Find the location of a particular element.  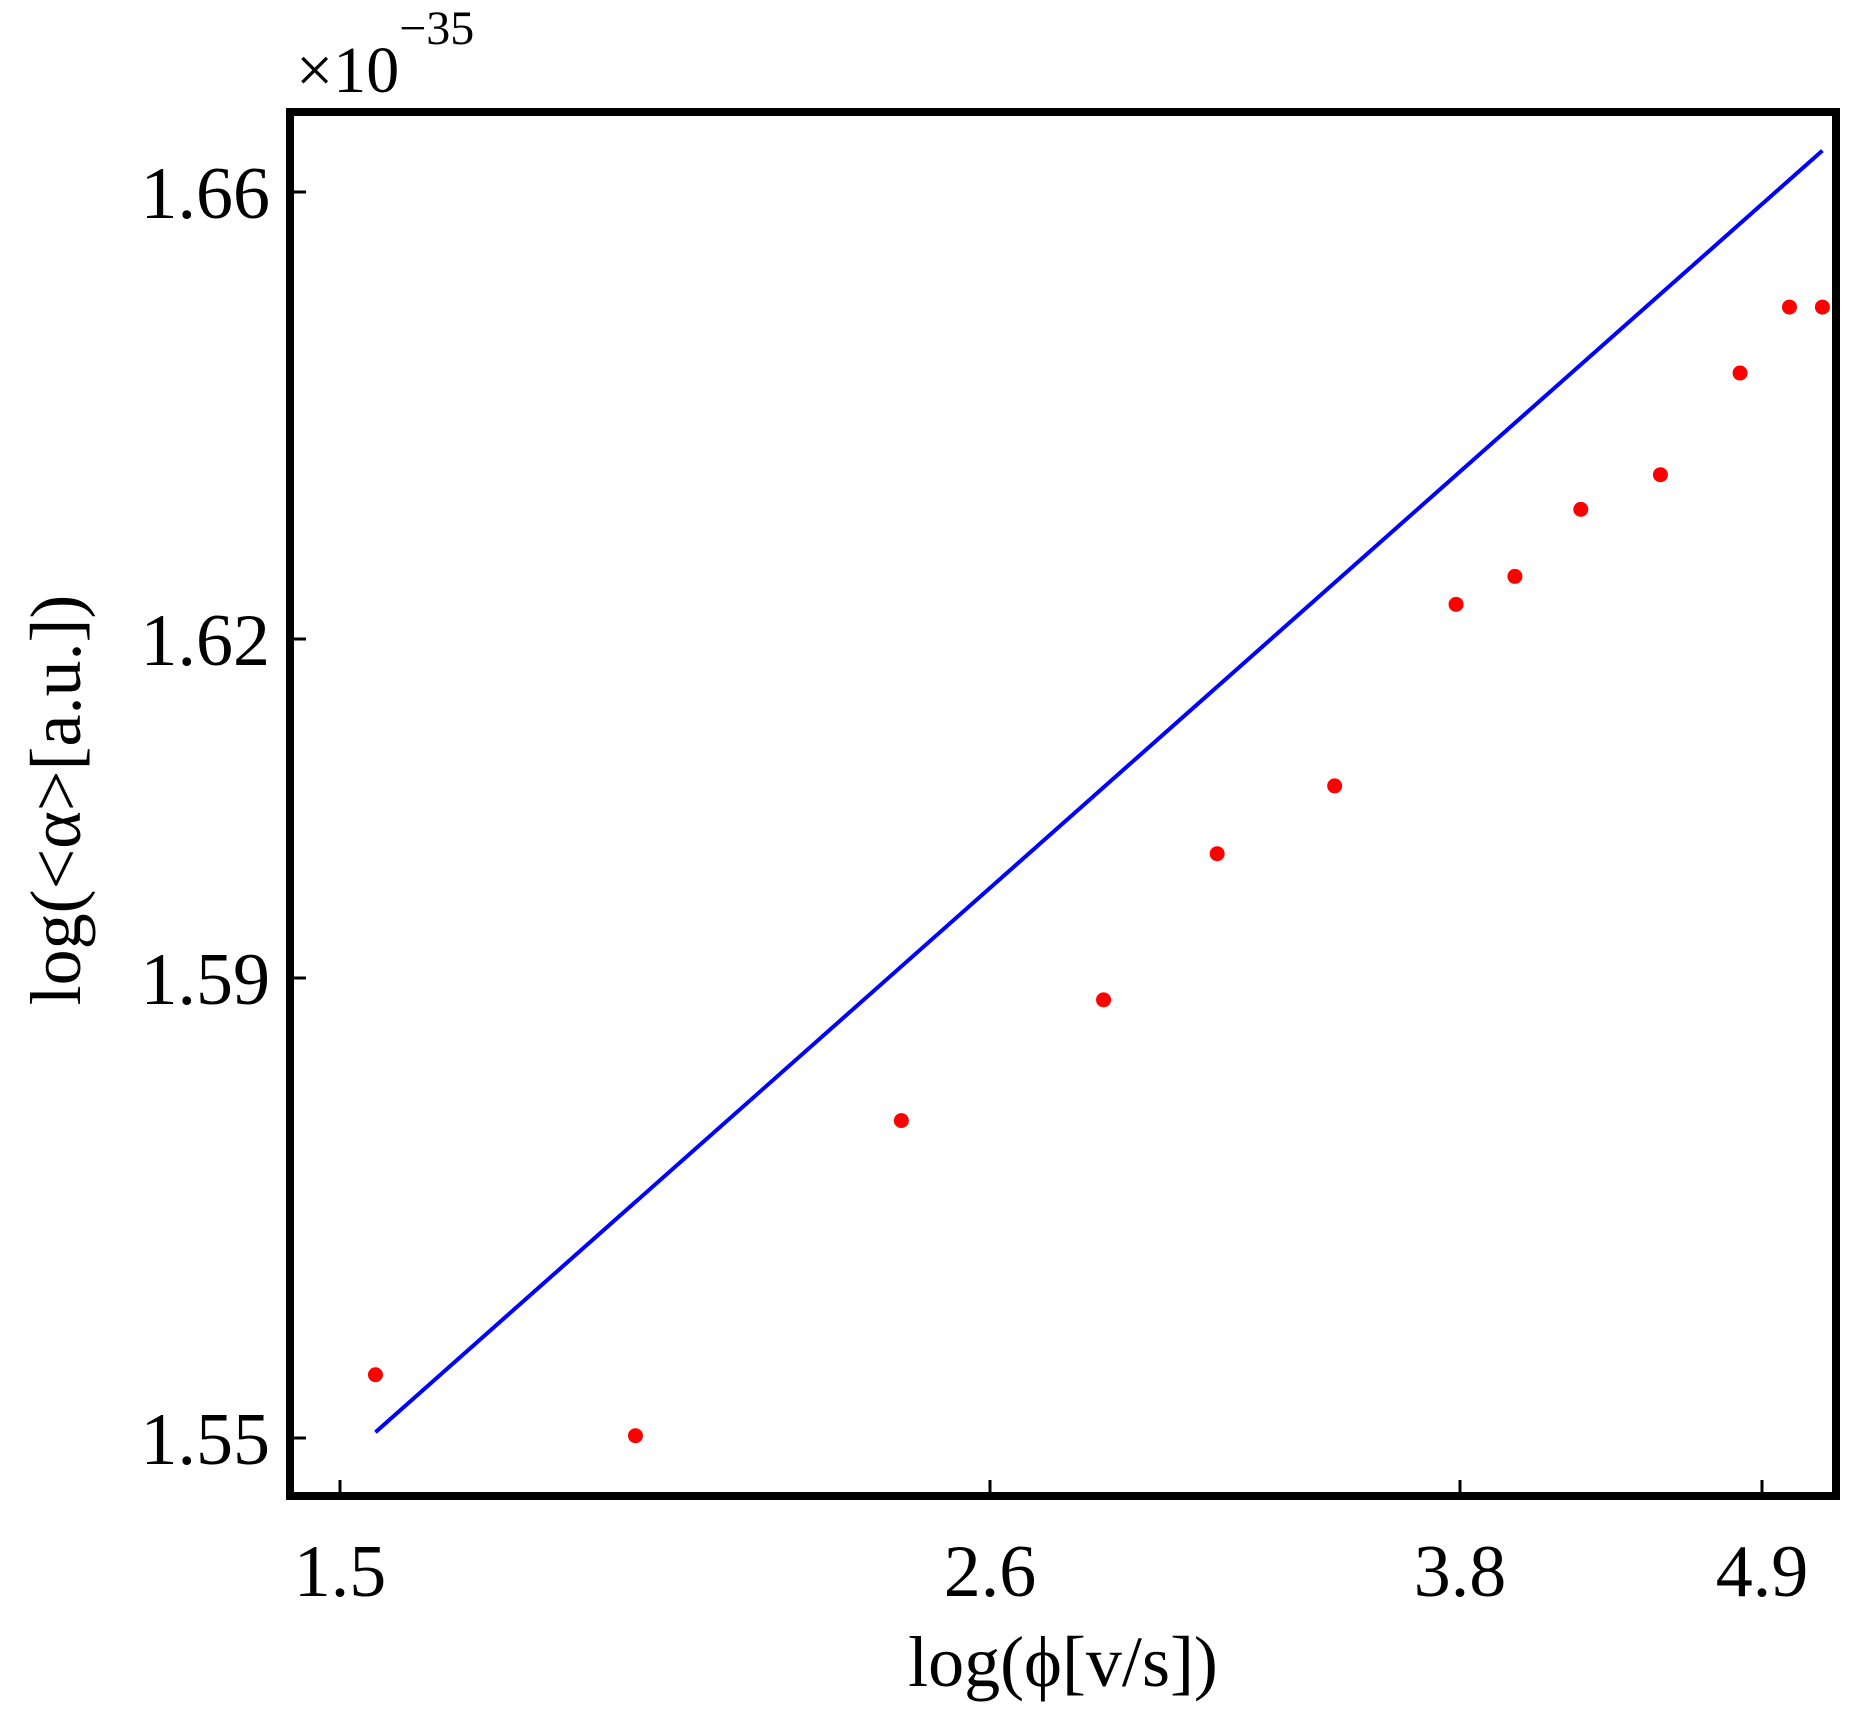

y-tick-label: 1.66 is located at coordinates (206, 194).